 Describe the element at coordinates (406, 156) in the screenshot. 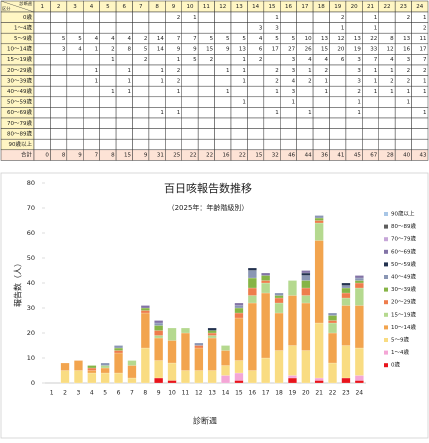

I see `cell-value: 40` at that location.